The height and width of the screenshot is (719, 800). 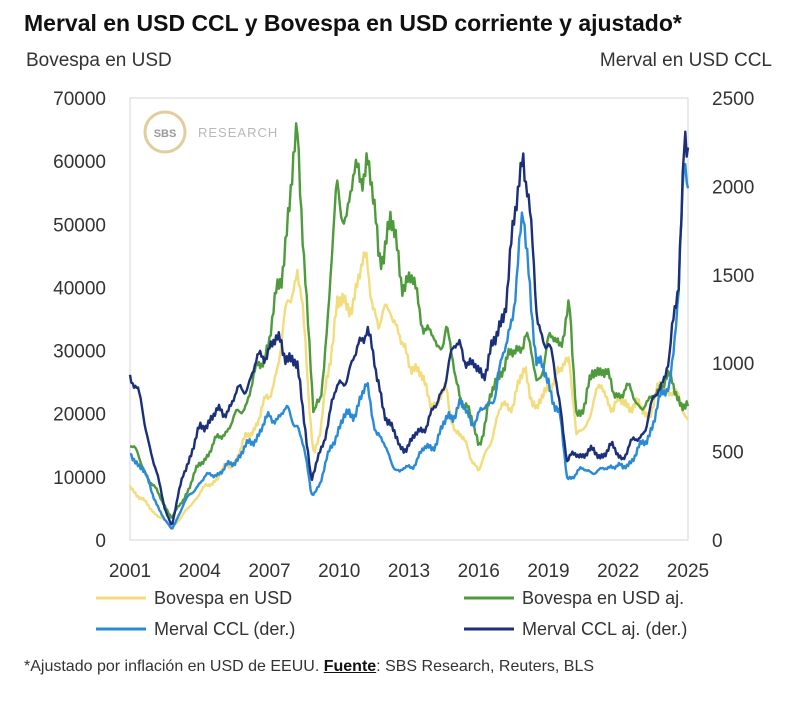 I want to click on x-tick-label: 2010, so click(x=339, y=571).